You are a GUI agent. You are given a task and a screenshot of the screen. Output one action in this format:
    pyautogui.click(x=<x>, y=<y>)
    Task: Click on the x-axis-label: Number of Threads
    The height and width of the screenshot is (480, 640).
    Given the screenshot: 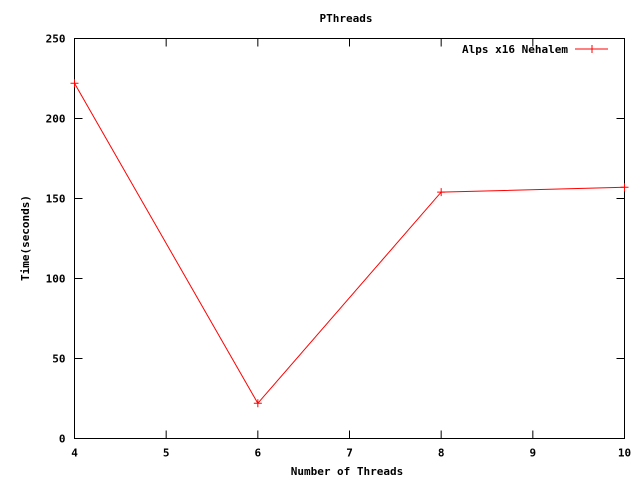 What is the action you would take?
    pyautogui.click(x=347, y=471)
    